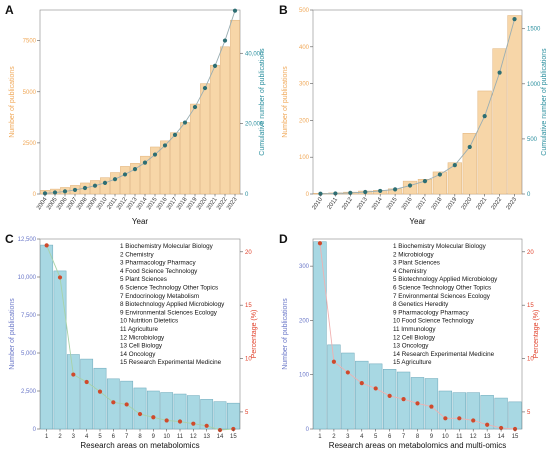 The height and width of the screenshot is (455, 550). What do you see at coordinates (304, 85) in the screenshot?
I see `y-left-tick-label: 300` at bounding box center [304, 85].